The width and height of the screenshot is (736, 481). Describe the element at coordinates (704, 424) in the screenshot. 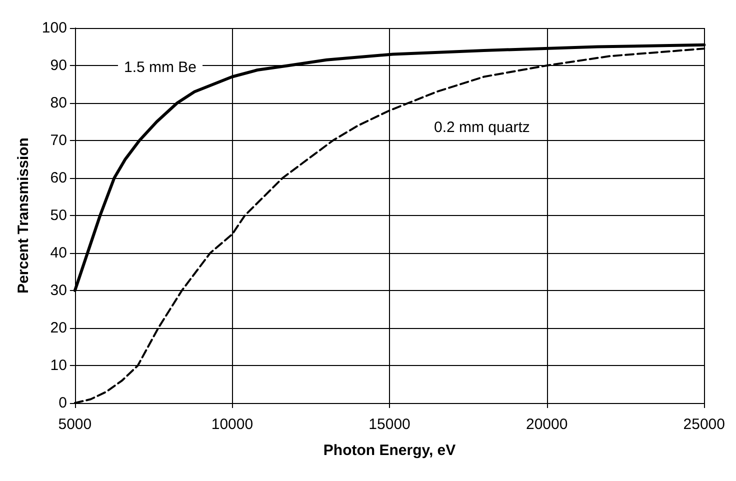

I see `x-tick-label: 25000` at that location.